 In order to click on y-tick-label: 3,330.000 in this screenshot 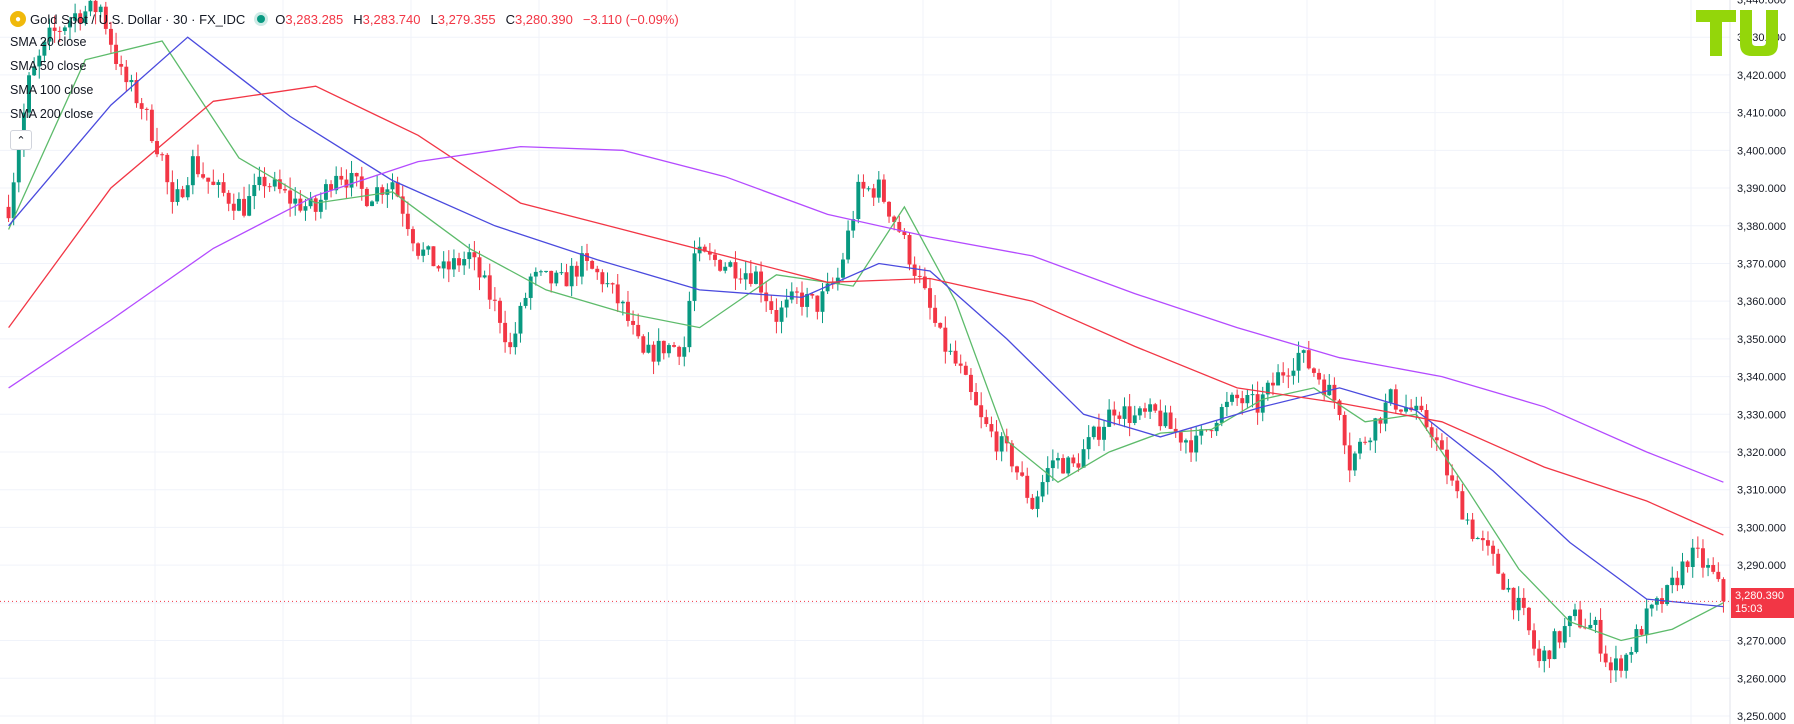, I will do `click(1761, 415)`.